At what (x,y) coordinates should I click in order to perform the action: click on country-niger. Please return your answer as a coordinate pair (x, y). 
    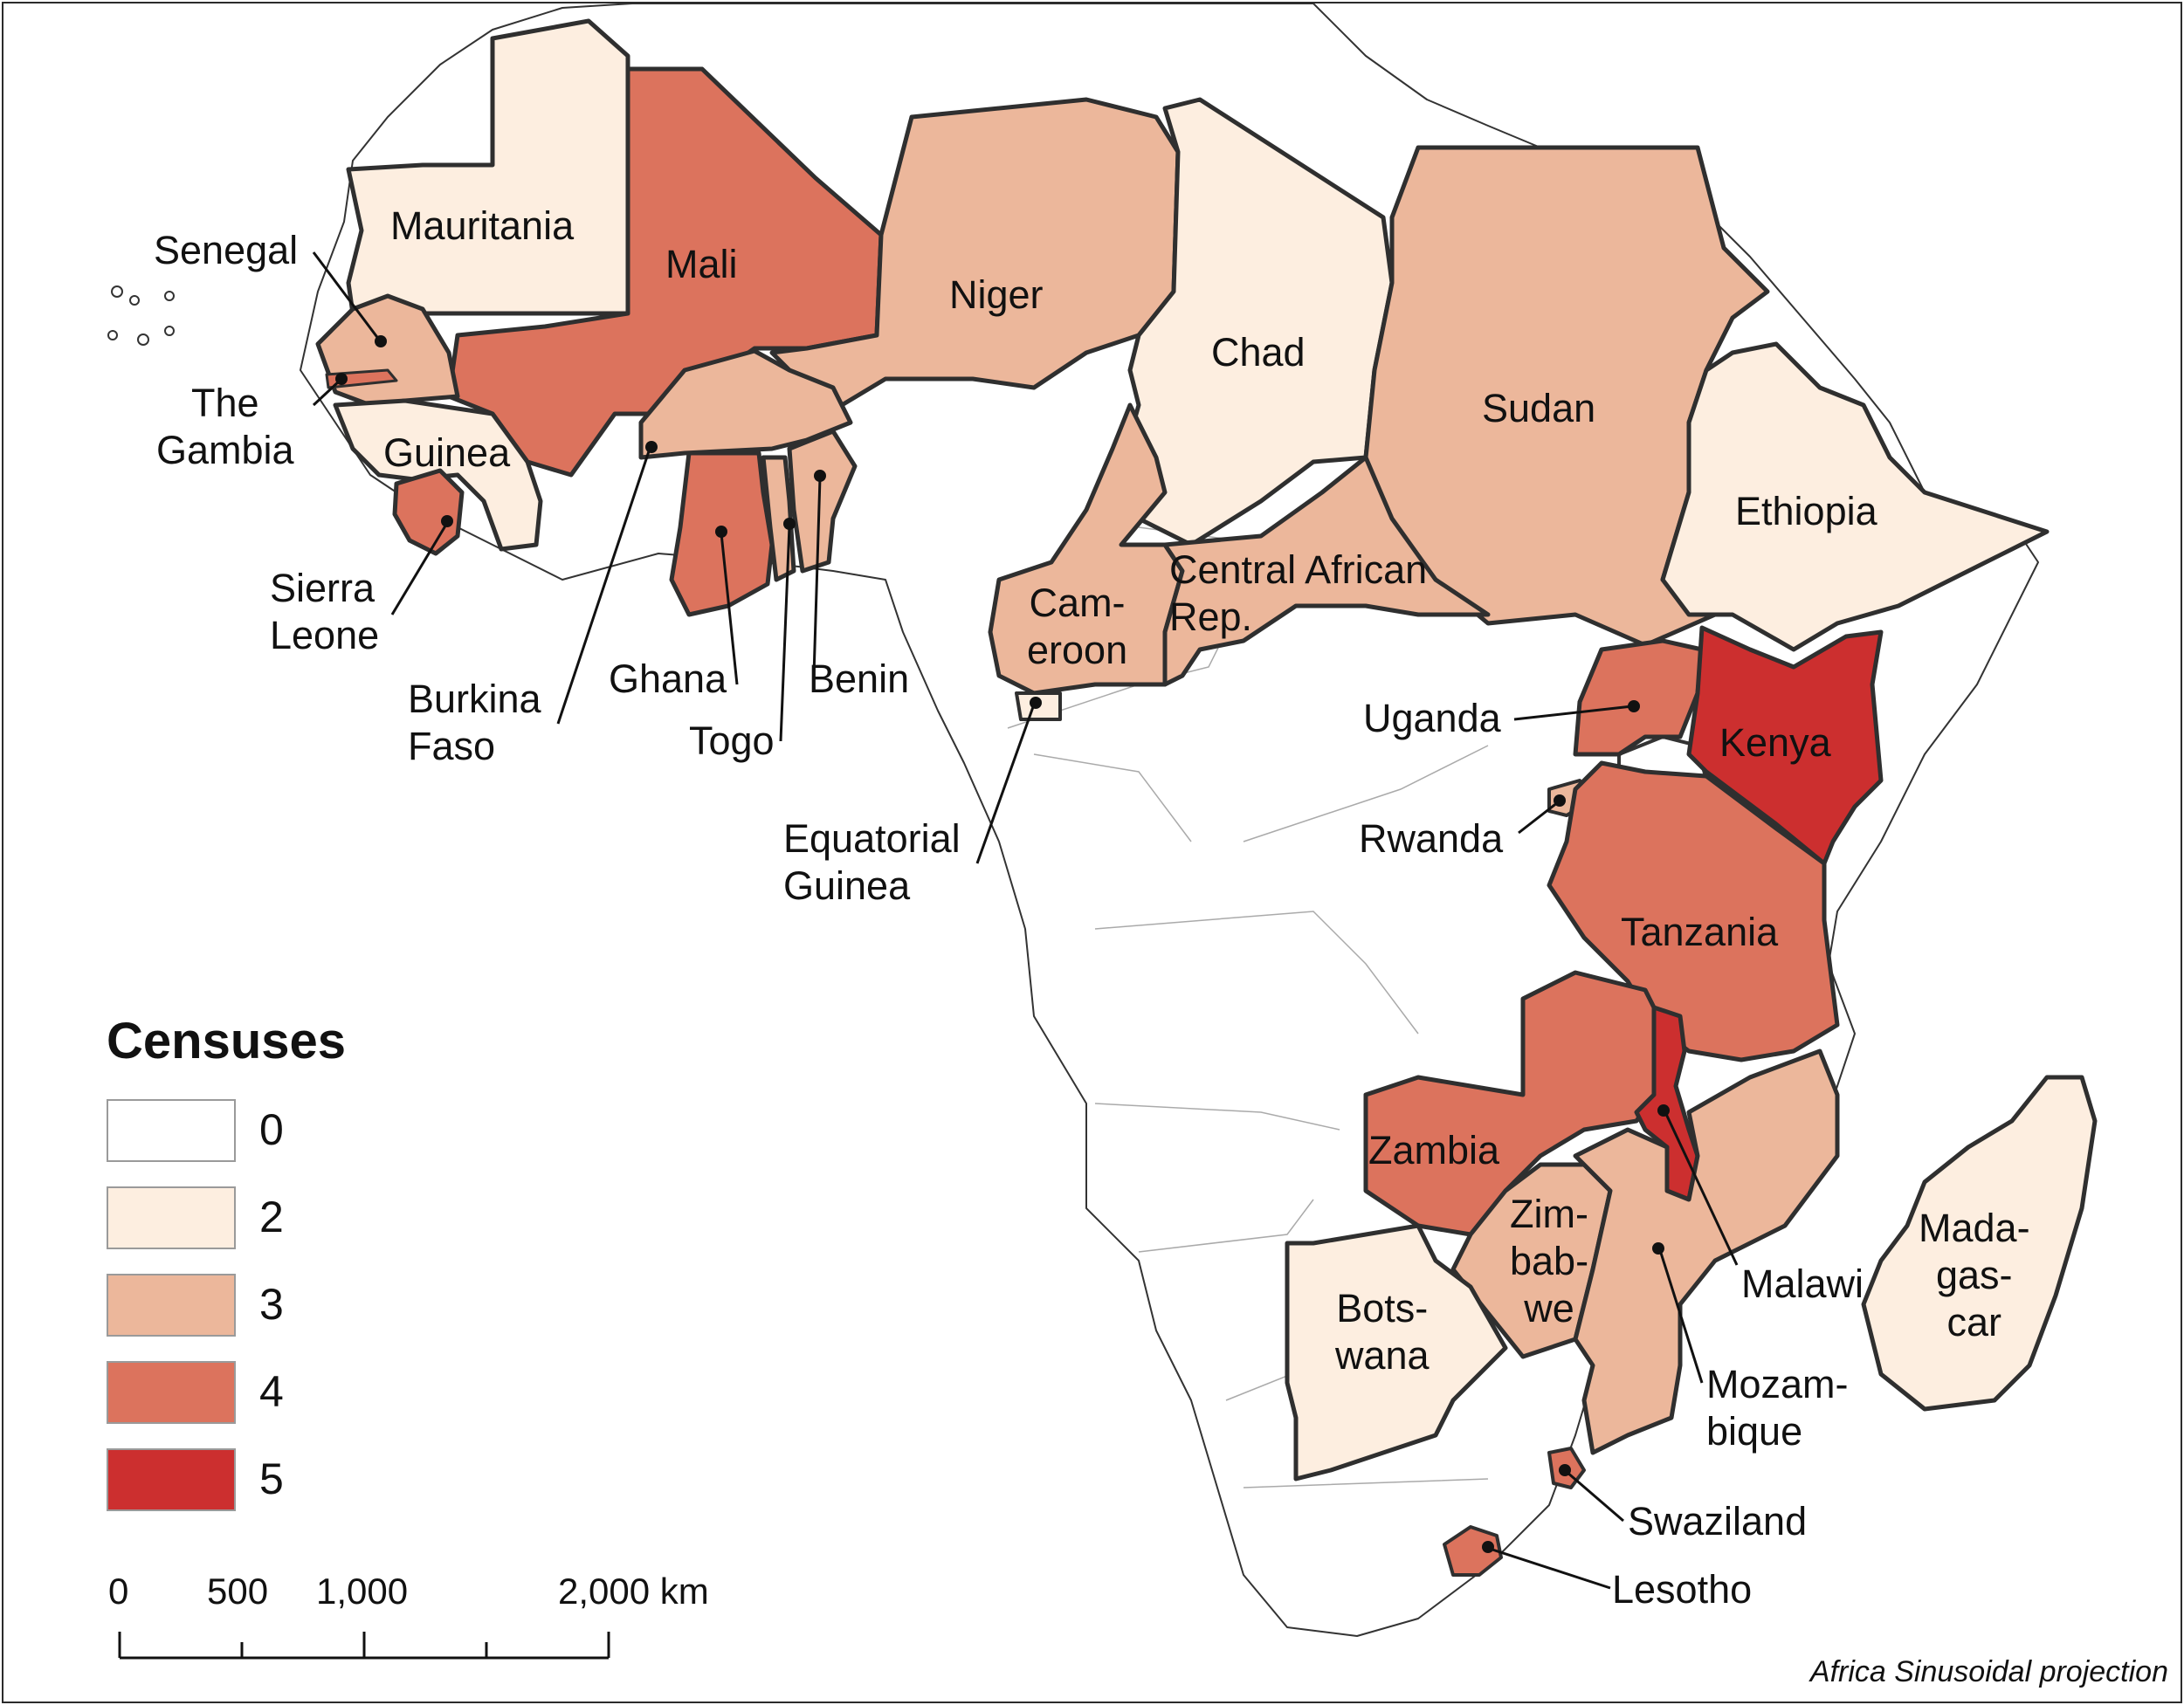
    Looking at the image, I should click on (975, 253).